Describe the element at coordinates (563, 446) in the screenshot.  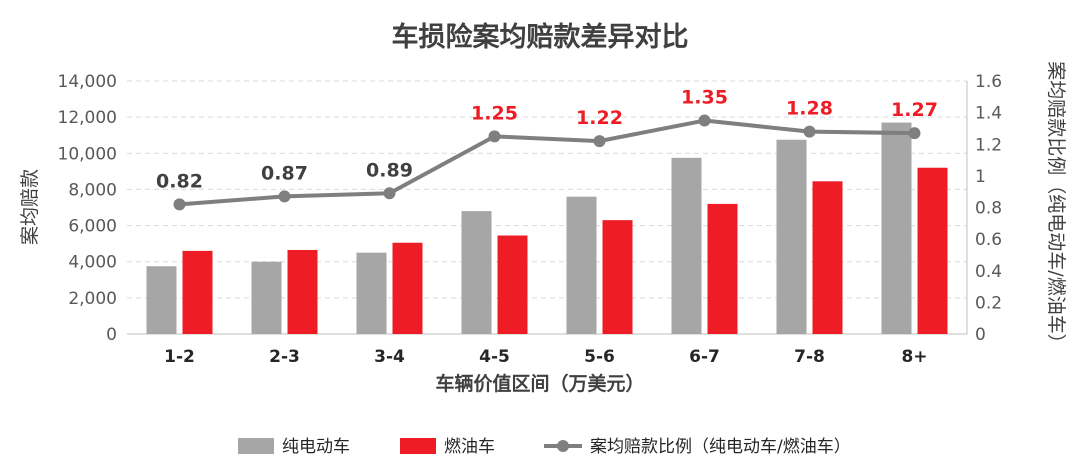
I see `legend-marker-ratio` at that location.